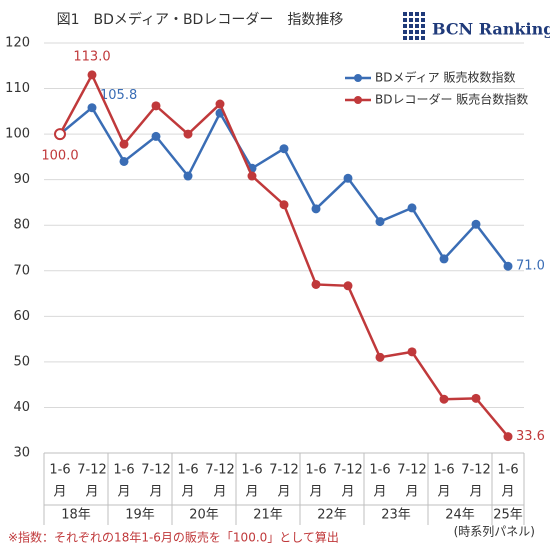 Image resolution: width=550 pixels, height=550 pixels. Describe the element at coordinates (59, 156) in the screenshot. I see `data-label: 100.0` at that location.